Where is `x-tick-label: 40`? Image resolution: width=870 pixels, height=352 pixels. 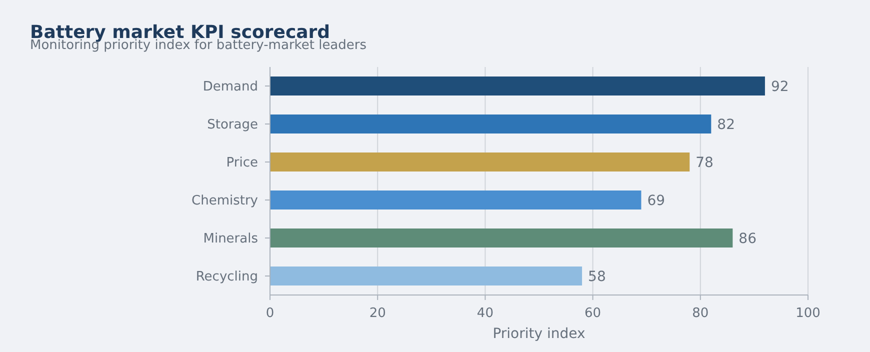 x-tick-label: 40 is located at coordinates (485, 313).